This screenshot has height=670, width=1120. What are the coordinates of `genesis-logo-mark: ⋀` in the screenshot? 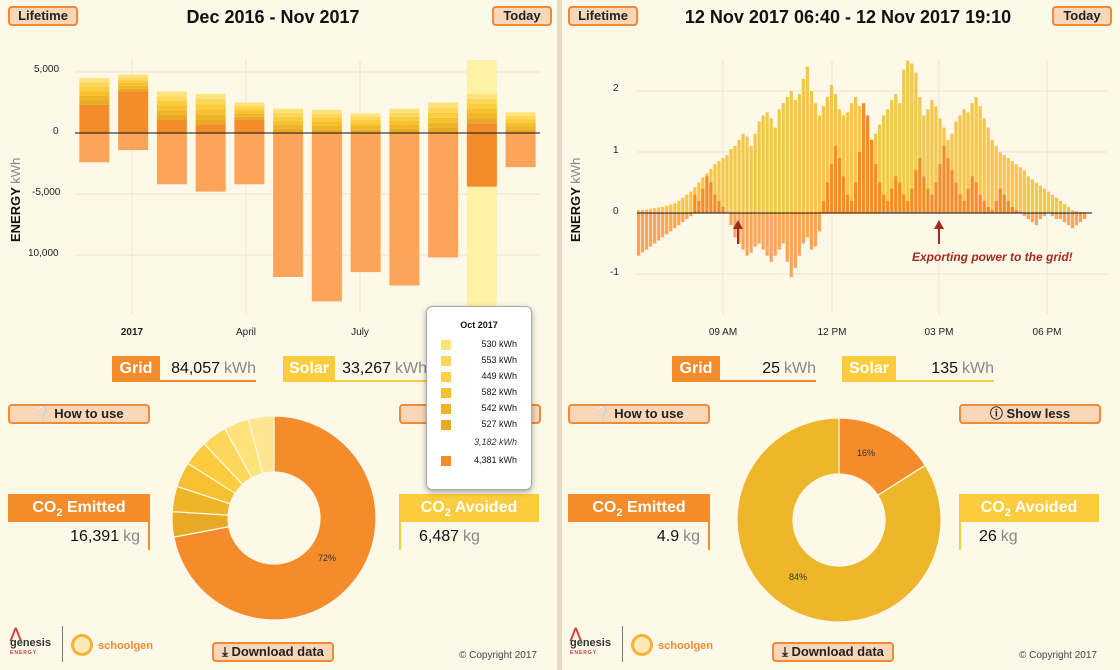 It's located at (16, 633).